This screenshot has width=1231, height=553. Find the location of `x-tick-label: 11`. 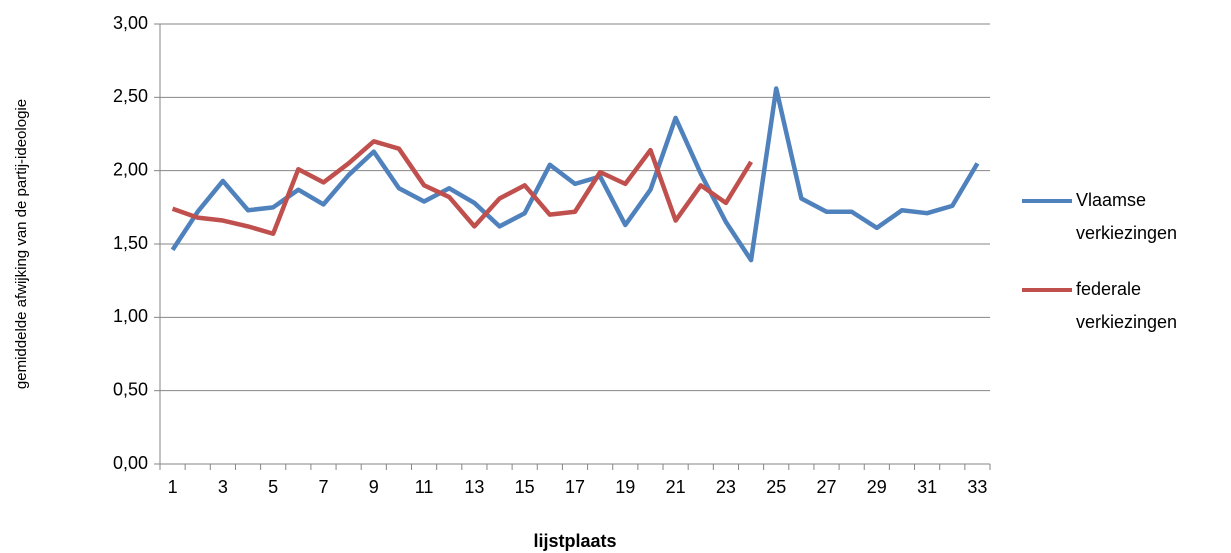

x-tick-label: 11 is located at coordinates (424, 487).